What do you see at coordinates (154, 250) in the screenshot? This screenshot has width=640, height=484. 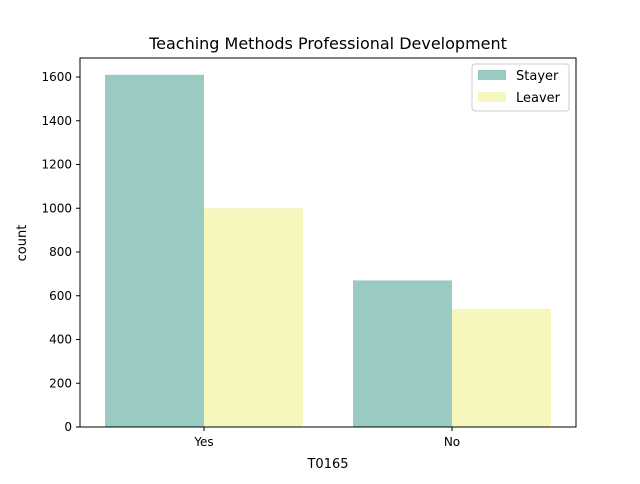 I see `bar-stayer-yes` at bounding box center [154, 250].